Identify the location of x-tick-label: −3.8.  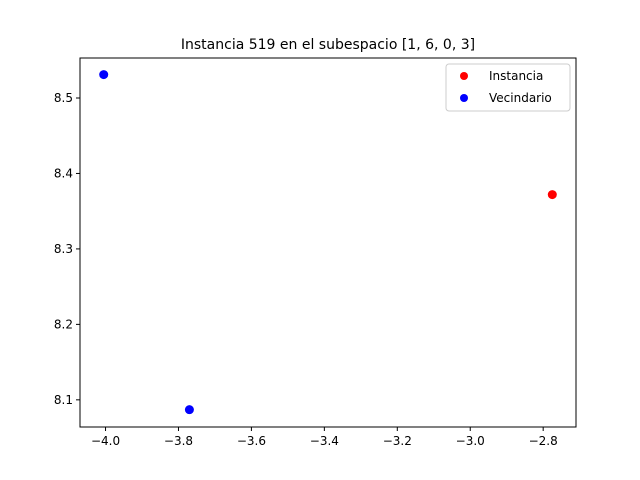
(178, 441).